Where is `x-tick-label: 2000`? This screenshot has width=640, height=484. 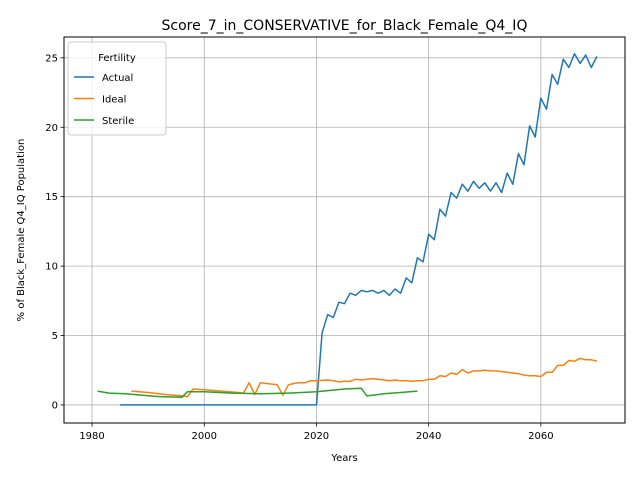
x-tick-label: 2000 is located at coordinates (204, 436).